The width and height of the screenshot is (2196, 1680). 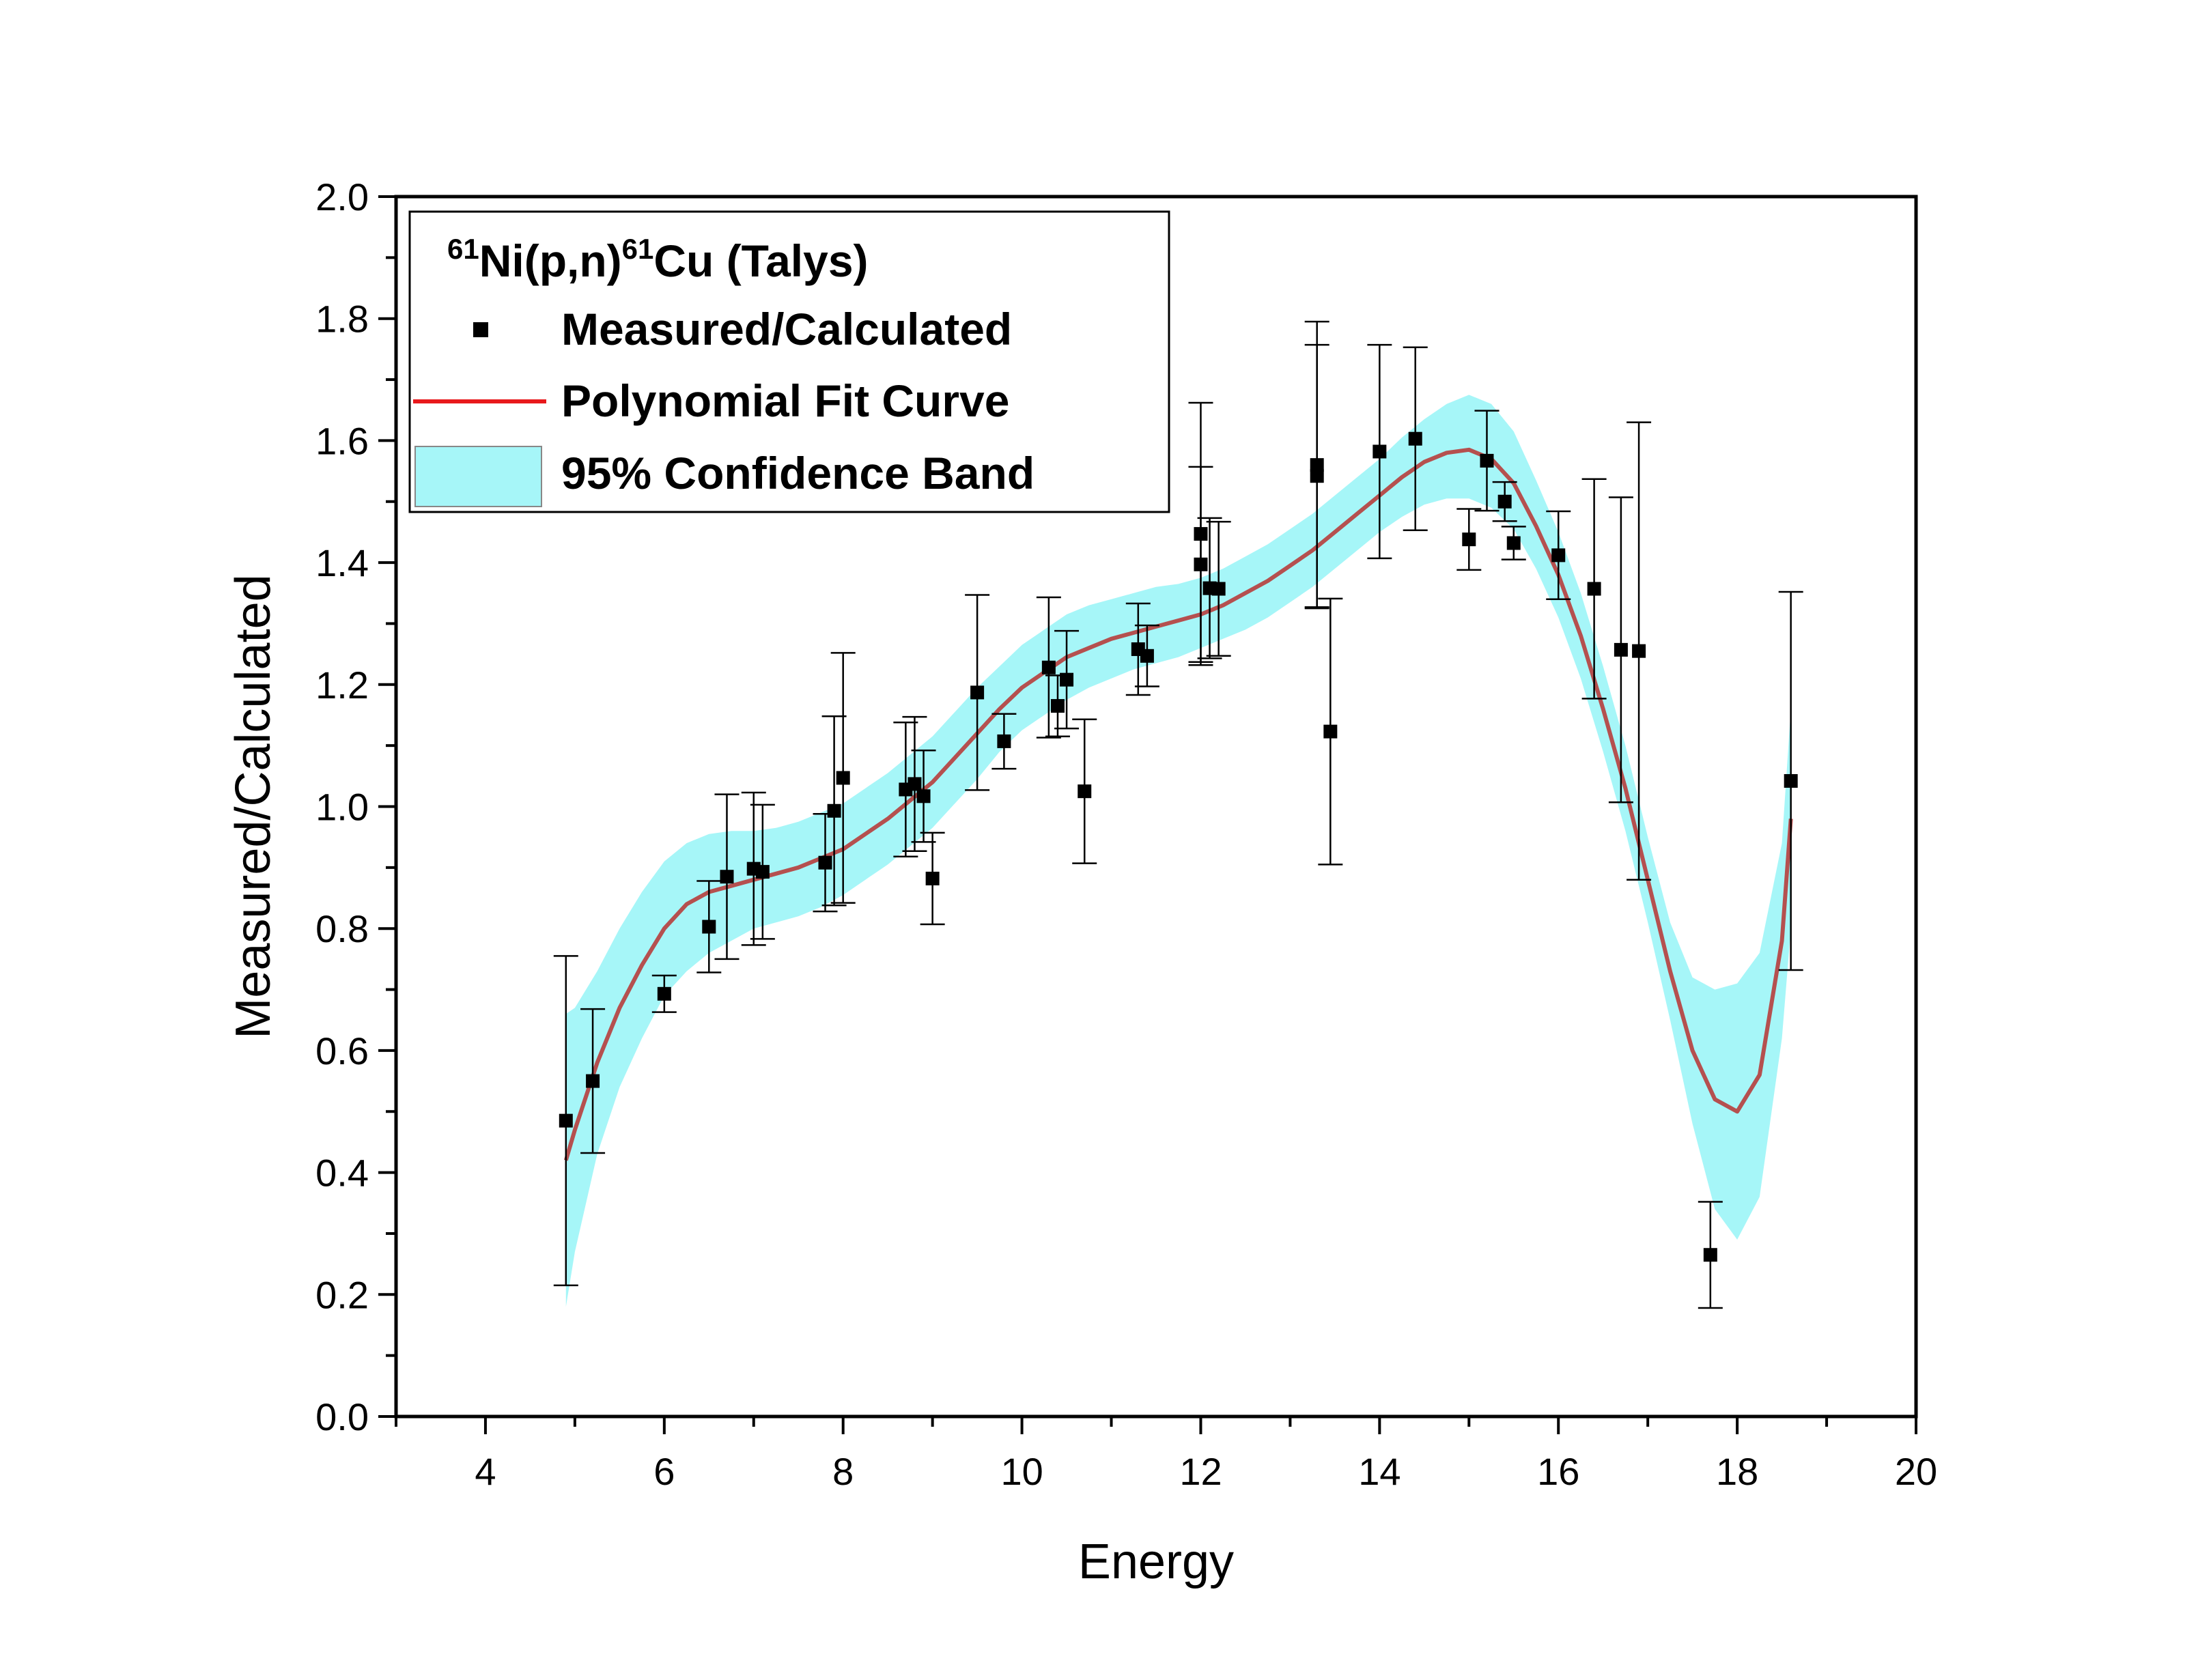 What do you see at coordinates (1200, 1471) in the screenshot?
I see `x-tick-label: 12` at bounding box center [1200, 1471].